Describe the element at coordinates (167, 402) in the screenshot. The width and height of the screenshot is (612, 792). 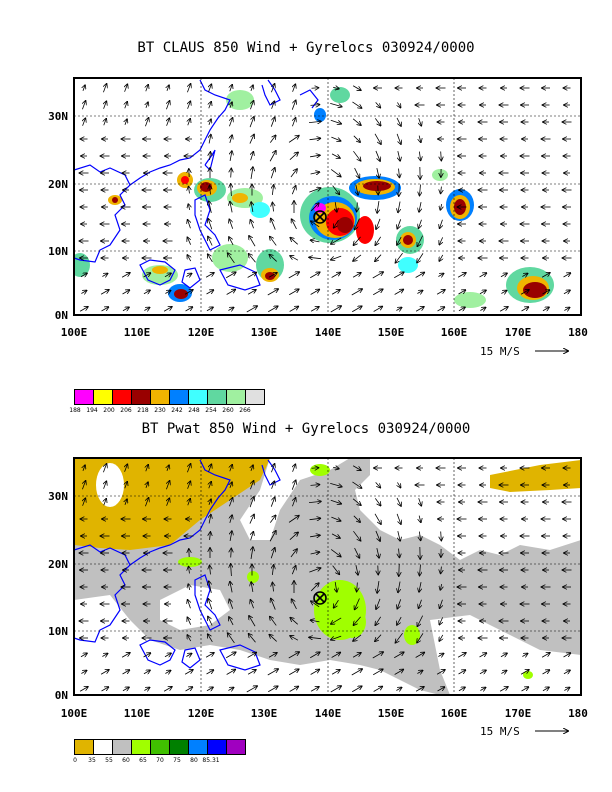
I see `claus-color-legend: 188 194 200 206 218 230 242 248 254 260 266` at that location.